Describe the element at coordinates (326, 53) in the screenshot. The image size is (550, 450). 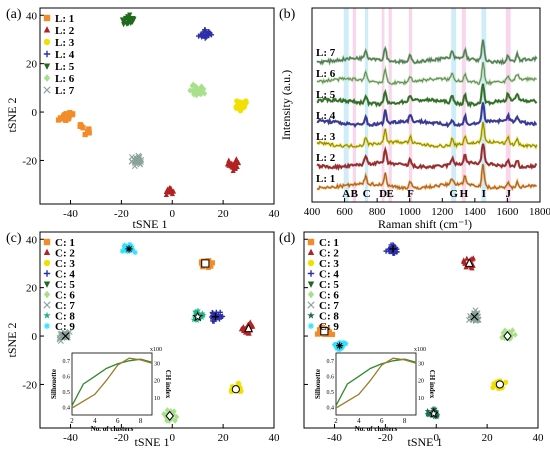
I see `spectrum-label: L: 7` at that location.